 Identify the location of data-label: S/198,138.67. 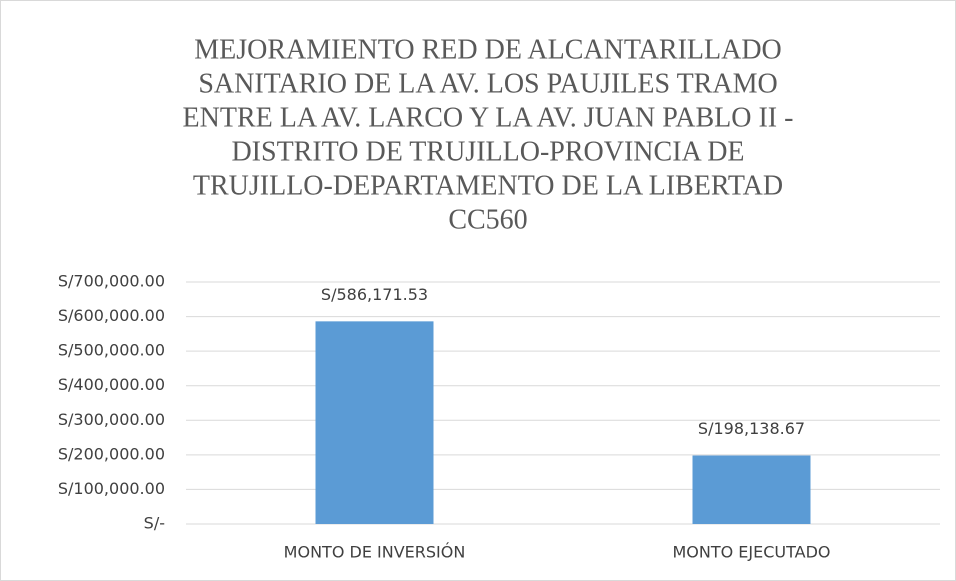
(751, 428).